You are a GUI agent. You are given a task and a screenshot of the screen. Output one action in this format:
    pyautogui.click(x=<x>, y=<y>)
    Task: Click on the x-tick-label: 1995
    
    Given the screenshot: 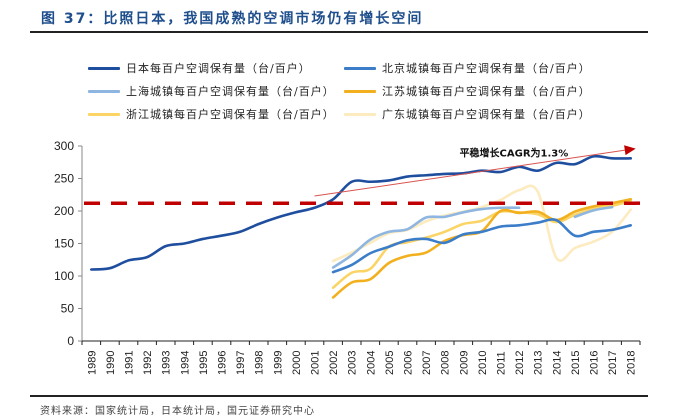 What is the action you would take?
    pyautogui.click(x=204, y=363)
    